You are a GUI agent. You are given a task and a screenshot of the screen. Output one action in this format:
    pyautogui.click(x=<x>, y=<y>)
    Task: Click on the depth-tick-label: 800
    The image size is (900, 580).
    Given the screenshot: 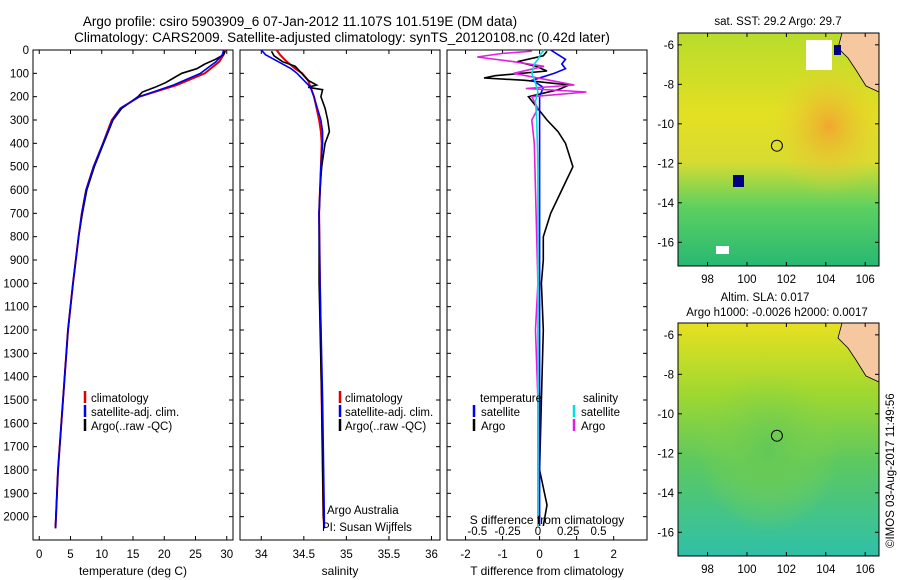 What is the action you would take?
    pyautogui.click(x=19, y=238)
    